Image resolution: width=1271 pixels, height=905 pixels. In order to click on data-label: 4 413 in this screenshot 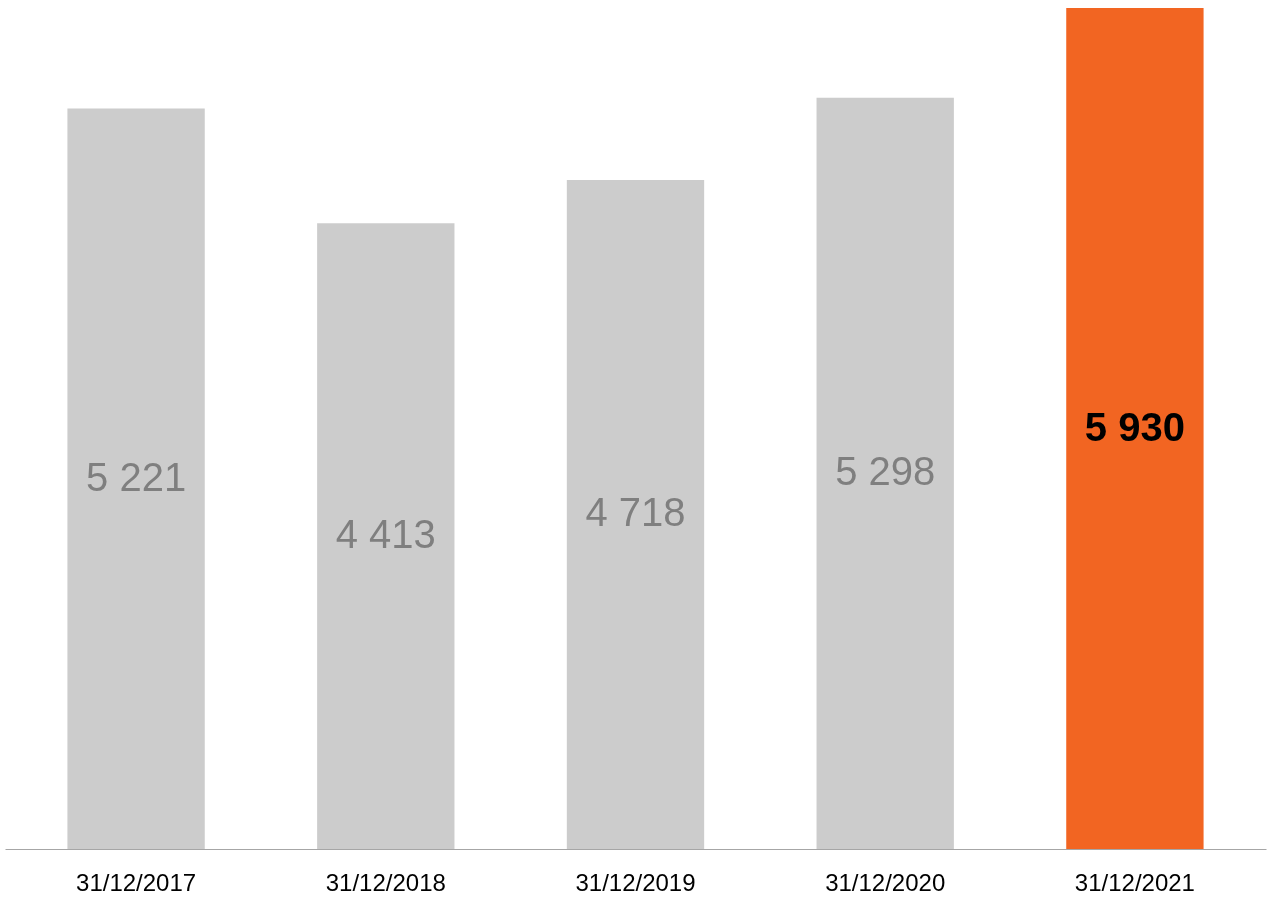, I will do `click(385, 534)`.